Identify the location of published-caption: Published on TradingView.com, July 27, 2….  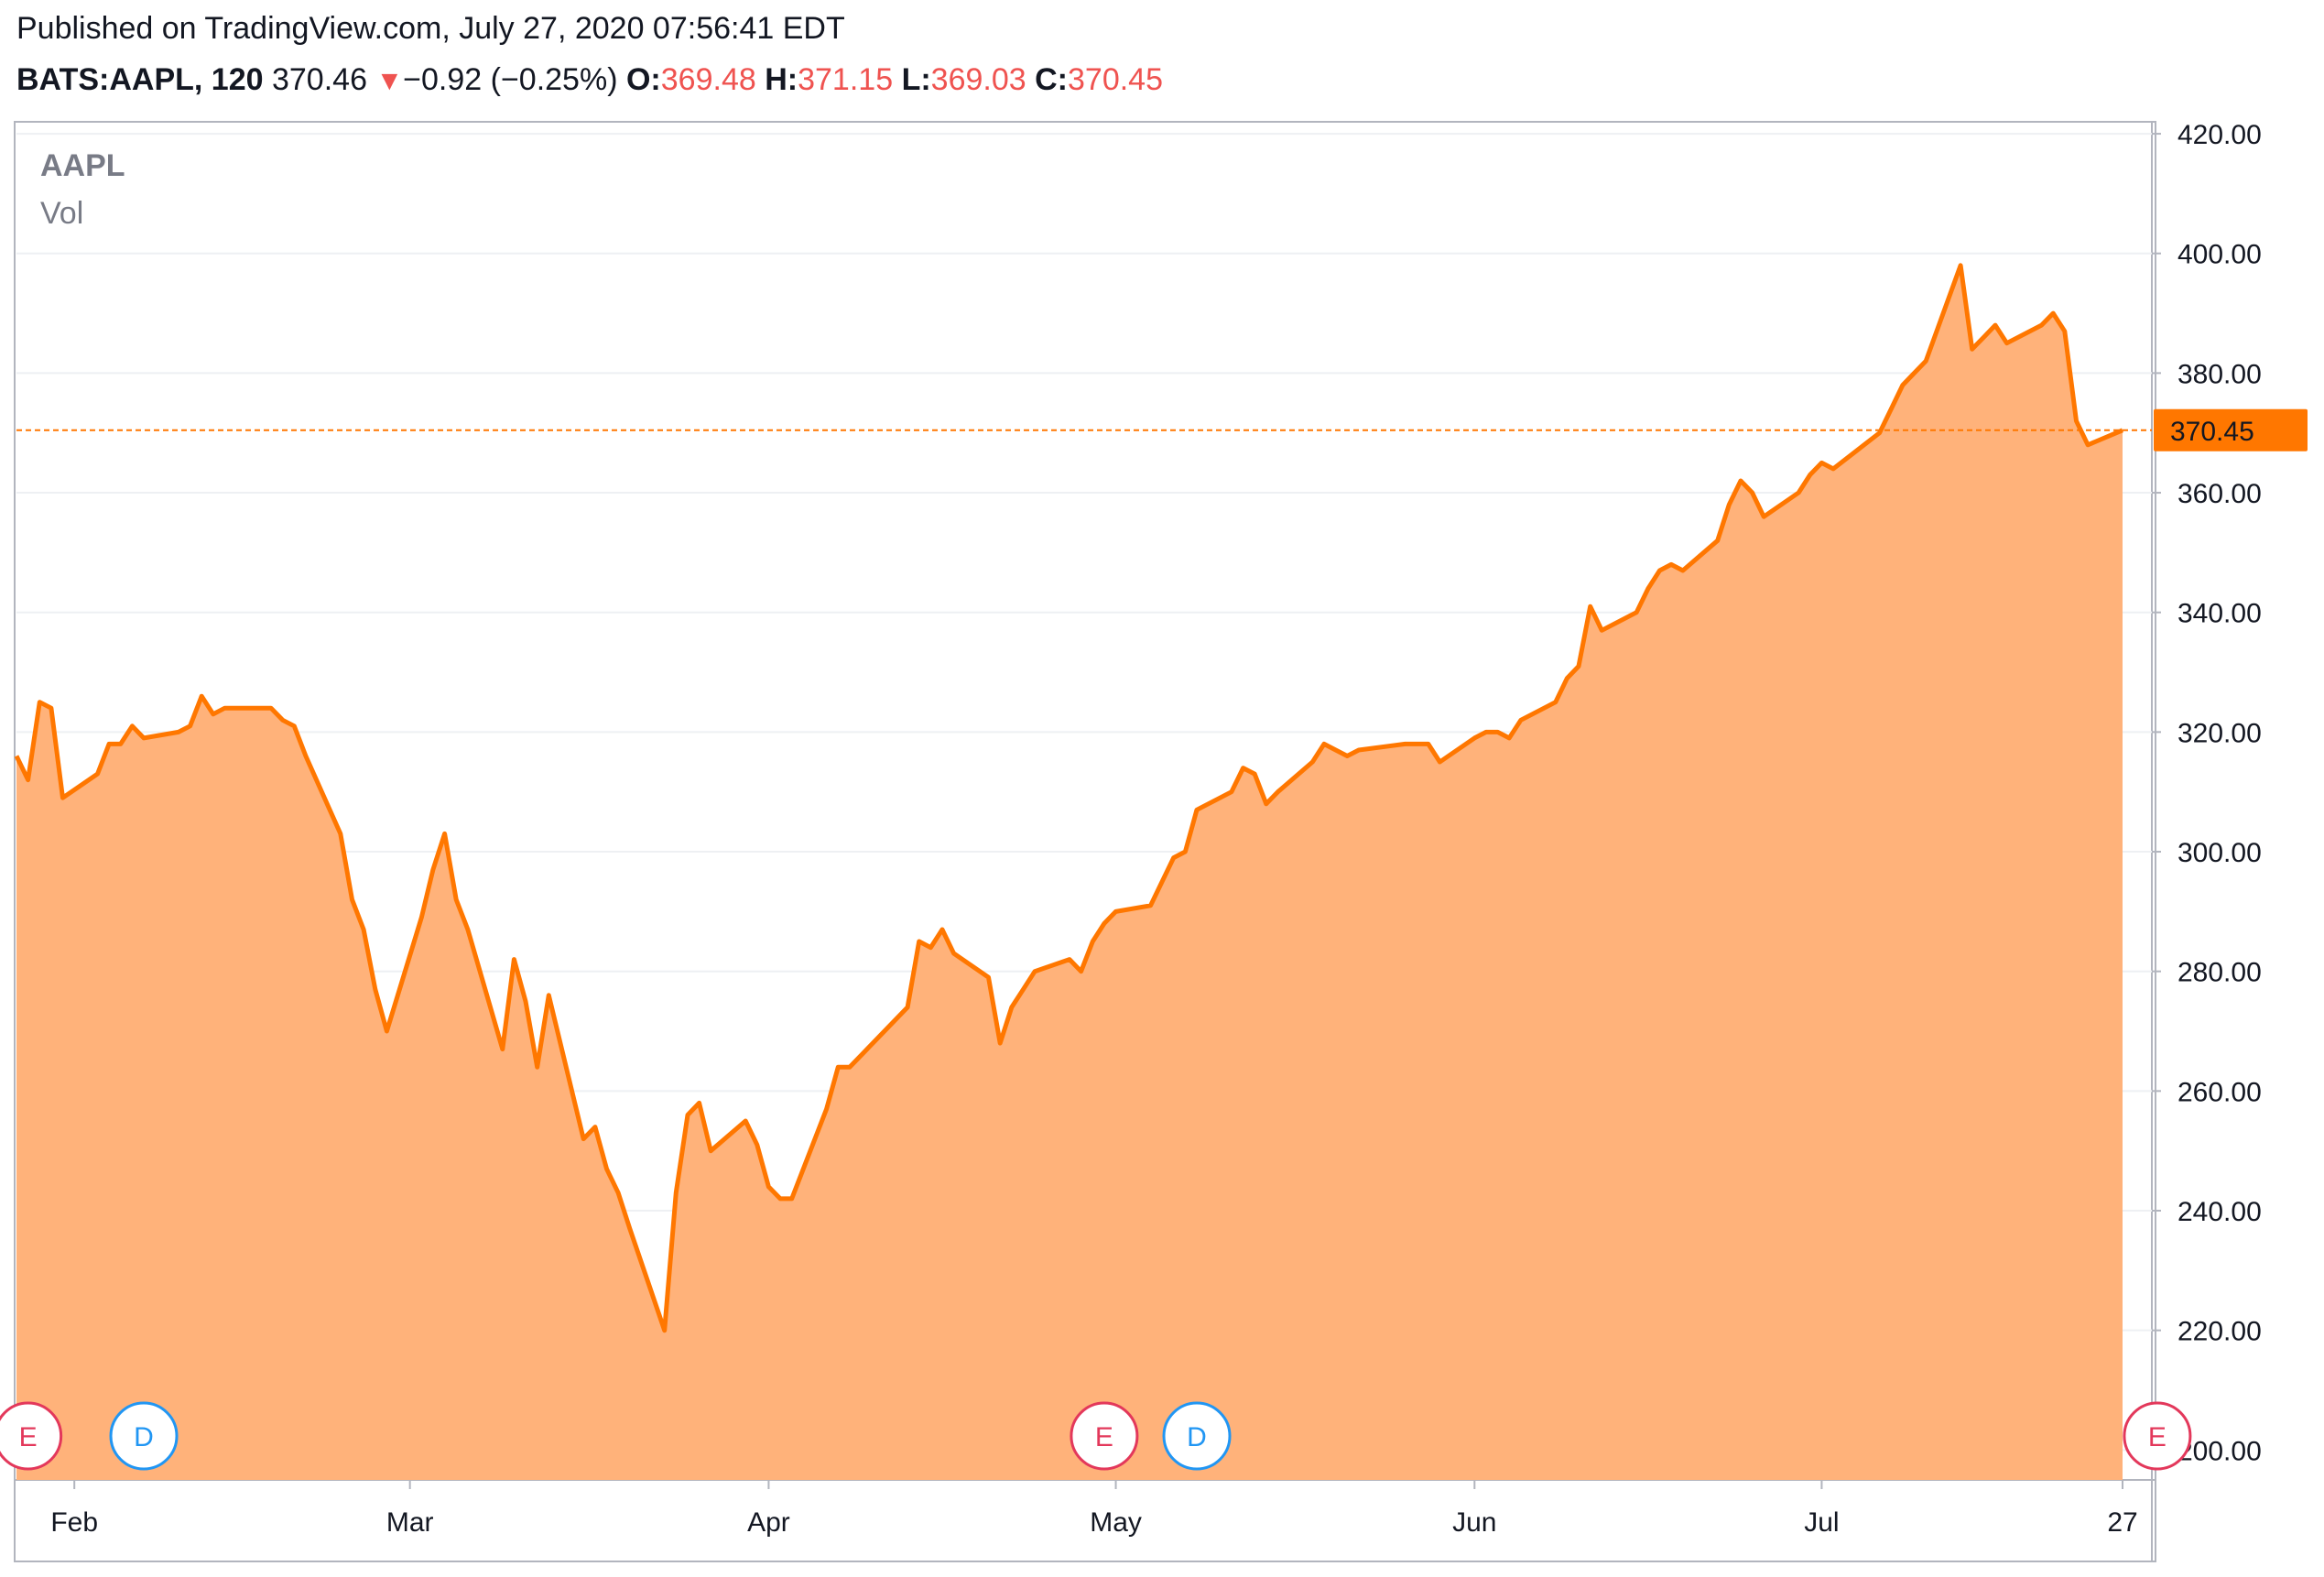
(431, 29).